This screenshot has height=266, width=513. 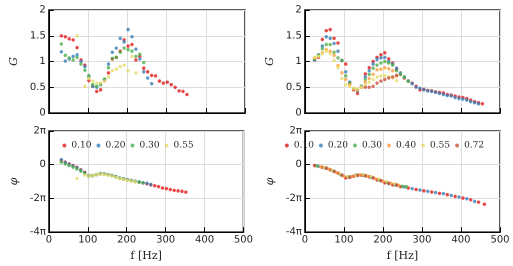 What do you see at coordinates (406, 145) in the screenshot?
I see `legend-label: 0.40` at bounding box center [406, 145].